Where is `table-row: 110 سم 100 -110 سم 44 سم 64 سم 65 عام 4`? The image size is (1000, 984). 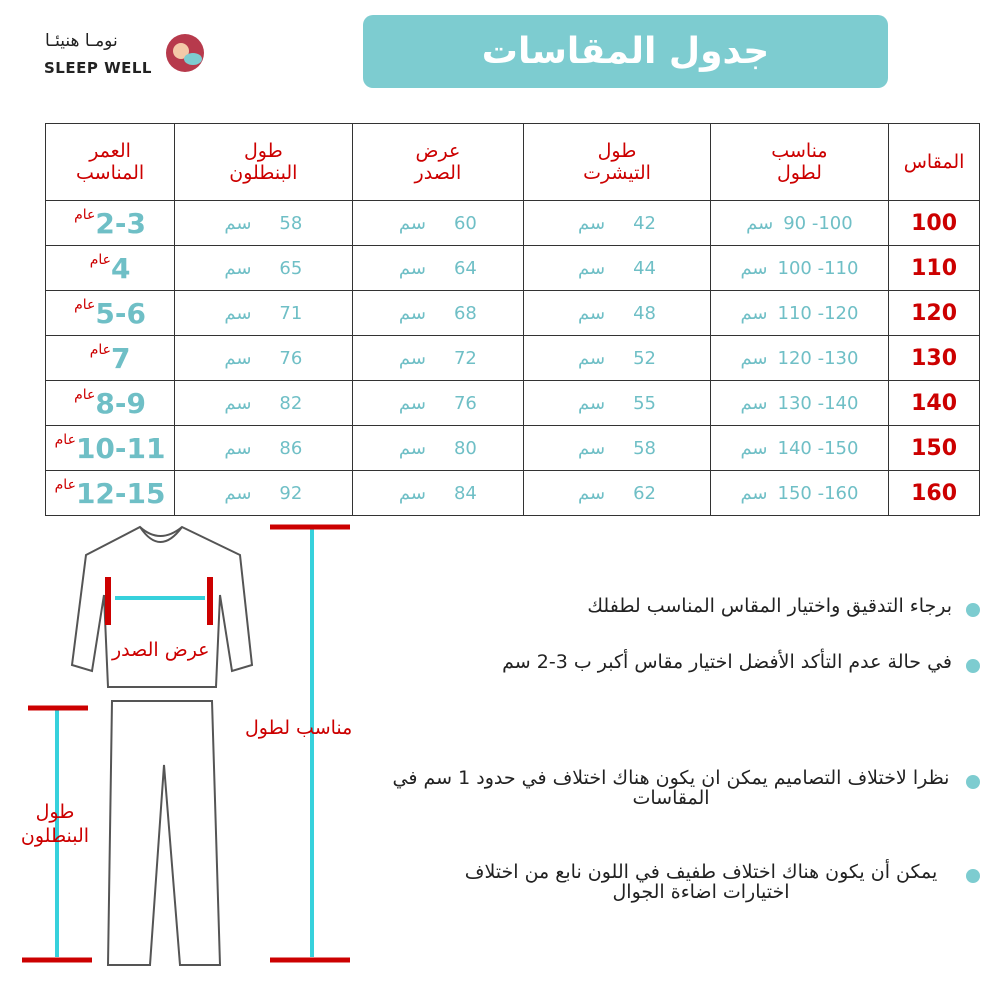 table-row: 110 سم 100 -110 سم 44 سم 64 سم 65 عام 4 is located at coordinates (512, 268).